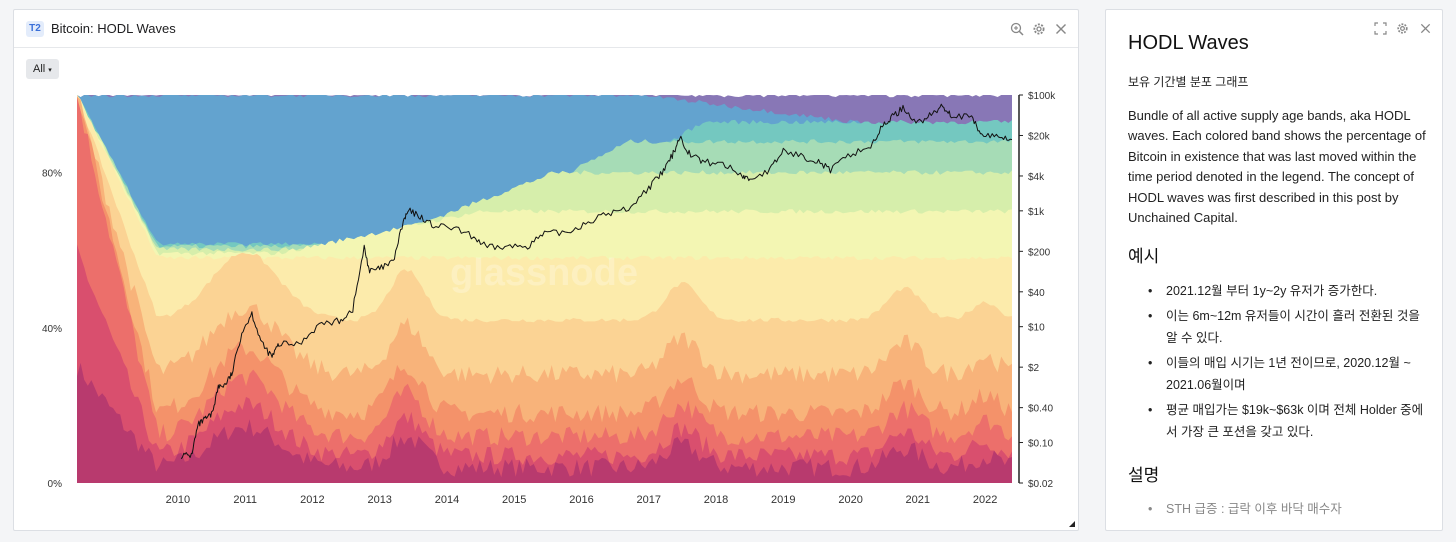 This screenshot has height=542, width=1456. What do you see at coordinates (1036, 212) in the screenshot?
I see `y-right-tick-label: $1k` at bounding box center [1036, 212].